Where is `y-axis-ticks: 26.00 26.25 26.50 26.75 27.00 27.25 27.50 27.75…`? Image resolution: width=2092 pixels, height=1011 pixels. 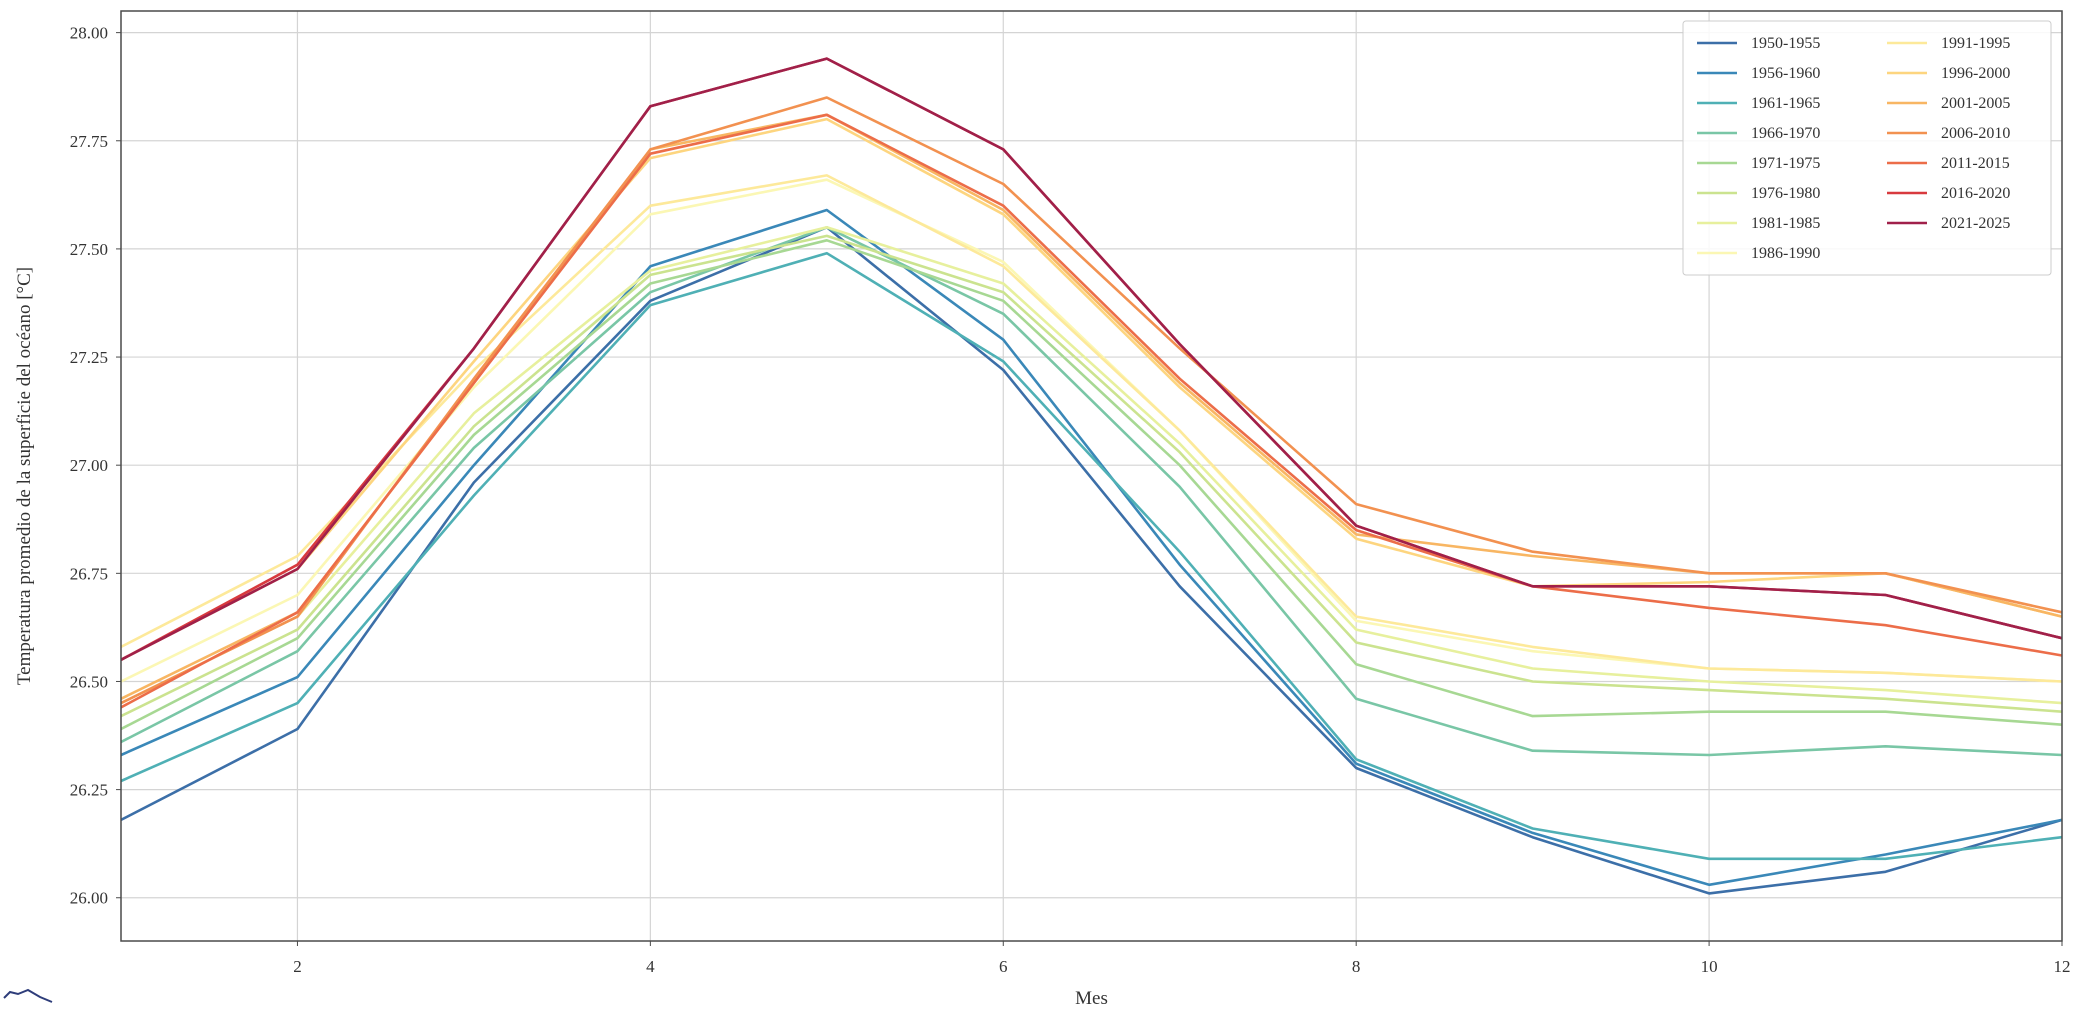 y-axis-ticks: 26.00 26.25 26.50 26.75 27.00 27.25 27.50 27.75… is located at coordinates (95, 466).